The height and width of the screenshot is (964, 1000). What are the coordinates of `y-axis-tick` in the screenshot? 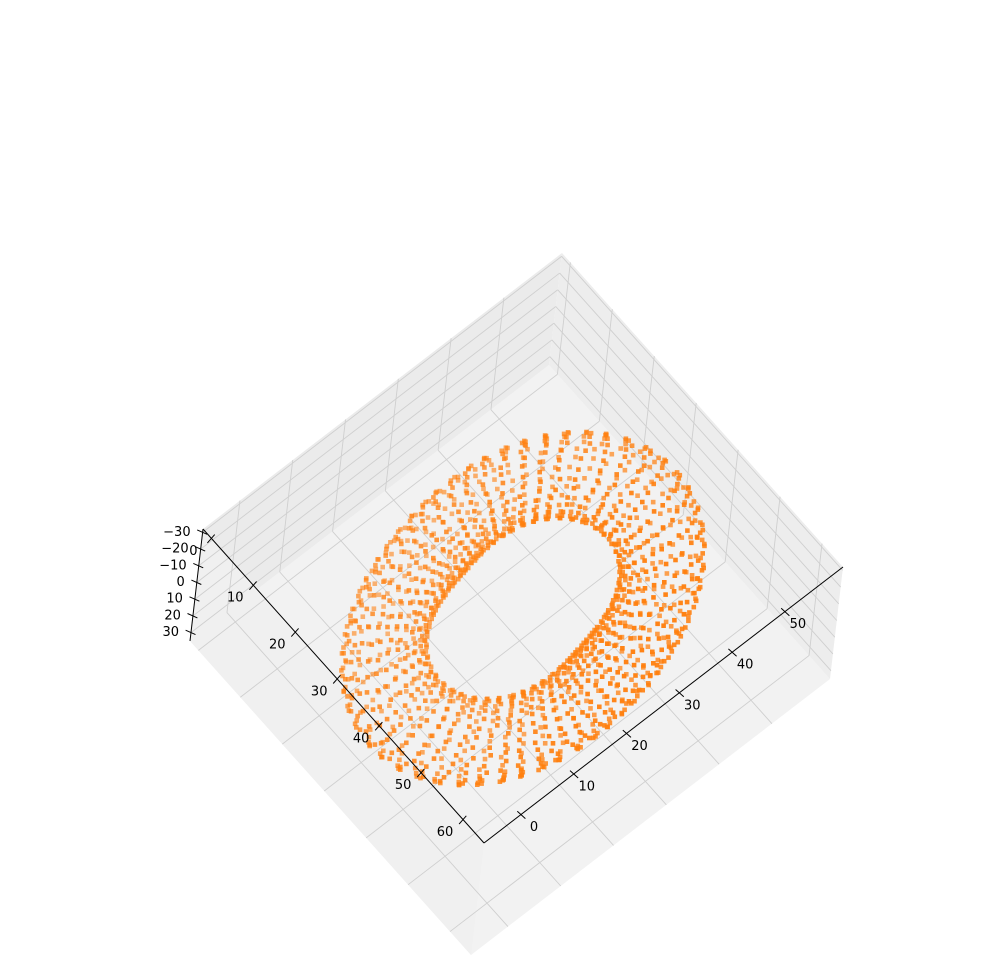 It's located at (462, 820).